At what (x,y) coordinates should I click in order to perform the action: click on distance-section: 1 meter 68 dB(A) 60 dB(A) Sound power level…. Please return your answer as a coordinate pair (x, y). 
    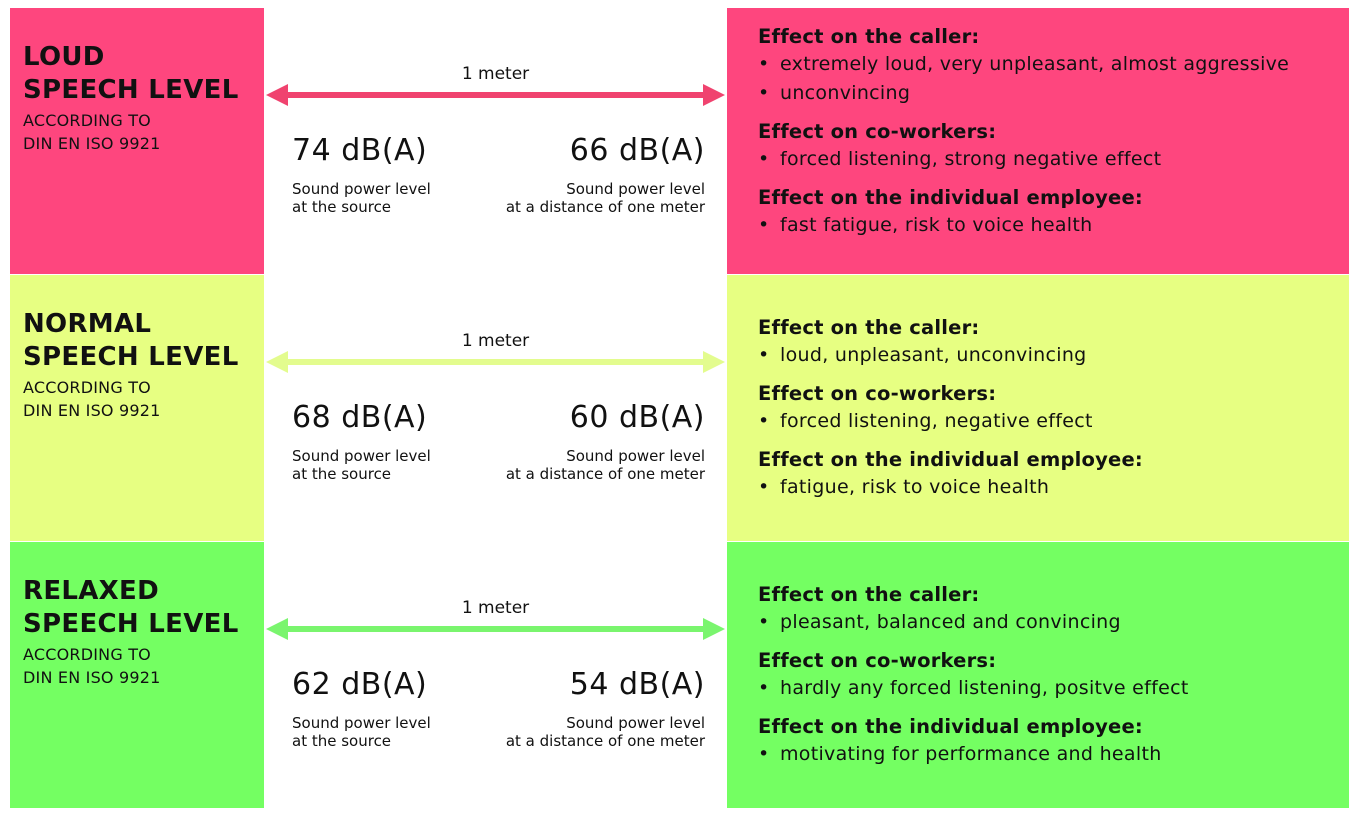
    Looking at the image, I should click on (495, 408).